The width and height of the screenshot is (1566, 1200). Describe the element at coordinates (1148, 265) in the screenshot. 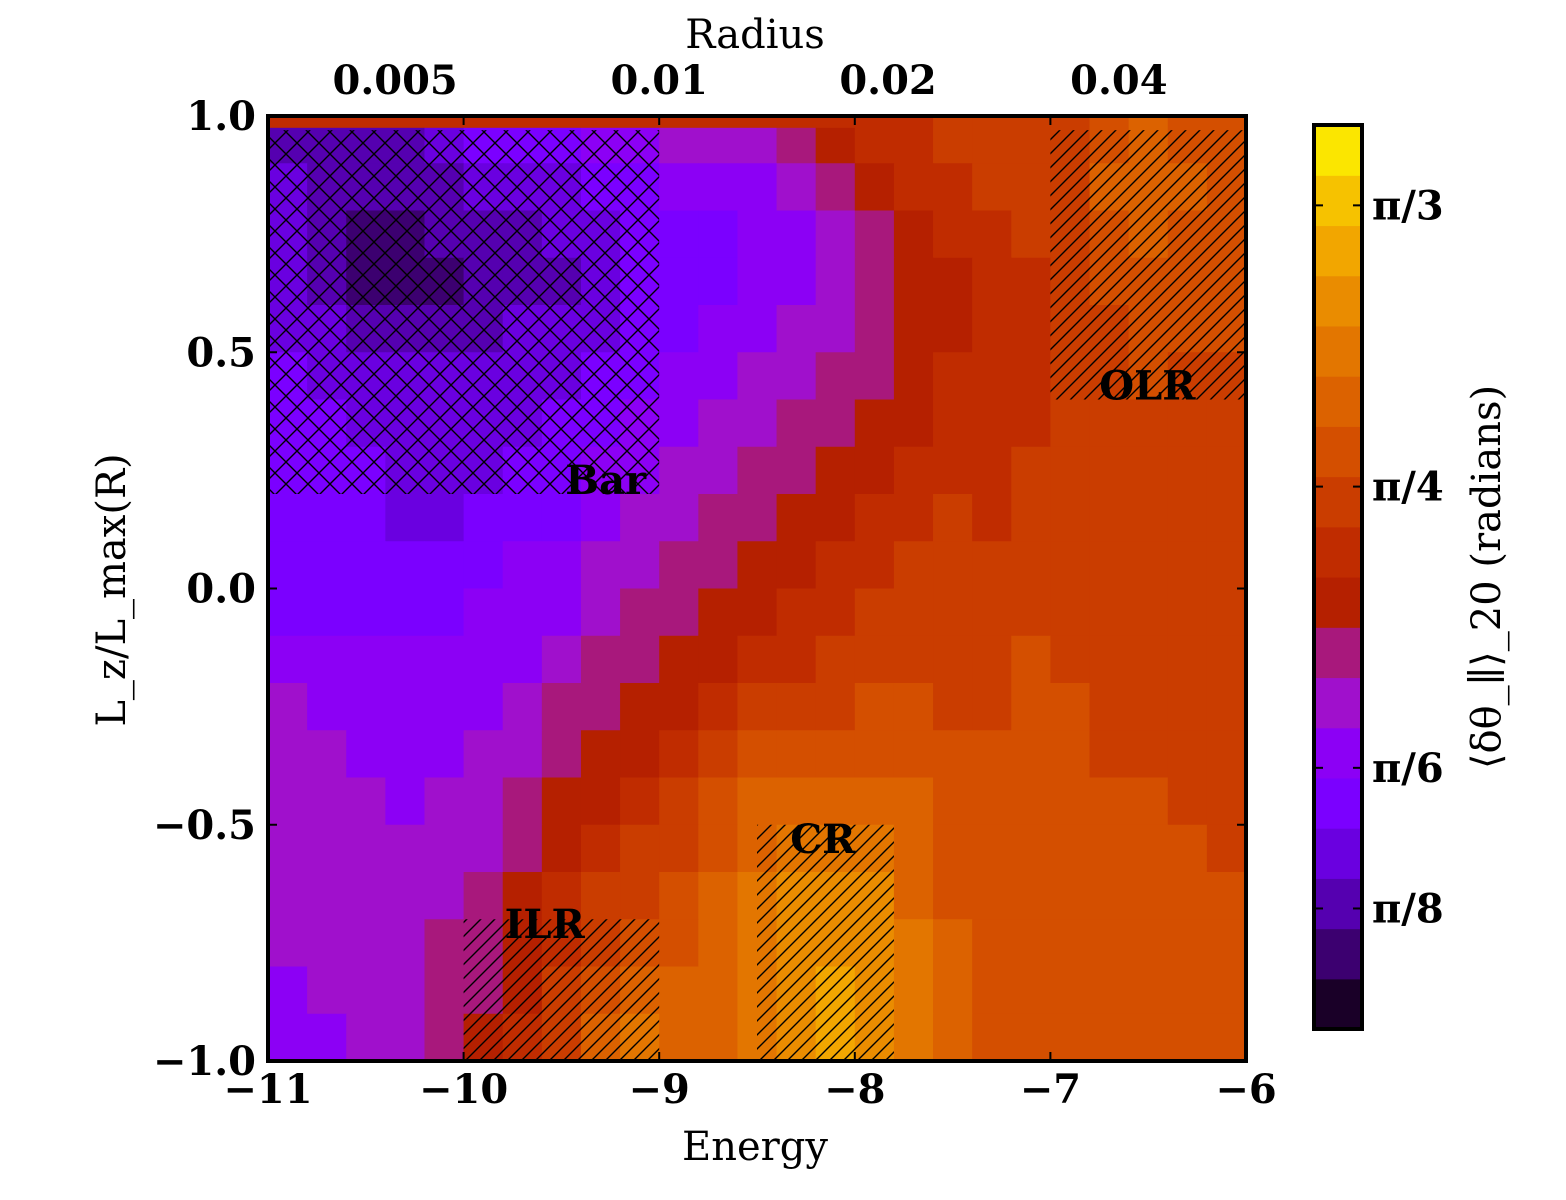

I see `hatch-region-olr` at that location.